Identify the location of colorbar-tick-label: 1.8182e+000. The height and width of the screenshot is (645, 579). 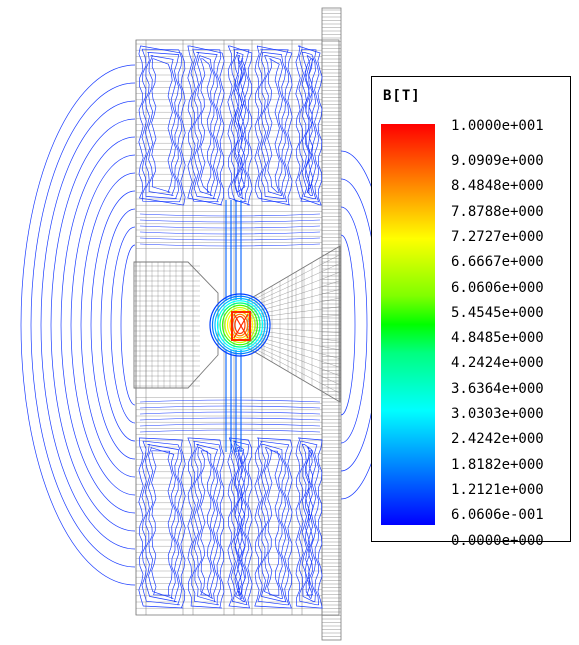
(497, 464).